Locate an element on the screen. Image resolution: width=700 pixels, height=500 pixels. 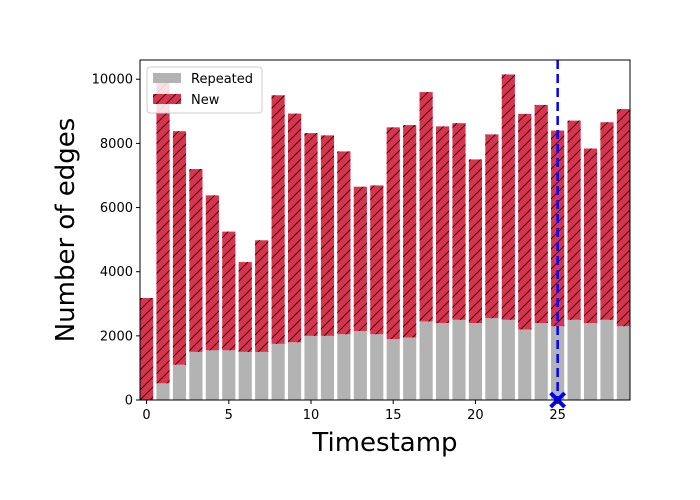
y-axis-title: Number of edges is located at coordinates (66, 230).